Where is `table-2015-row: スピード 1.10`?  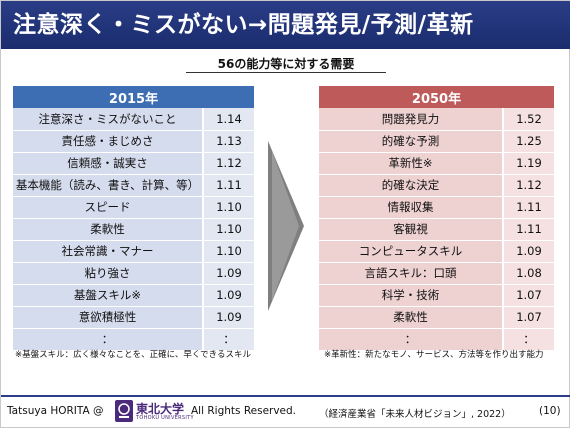 table-2015-row: スピード 1.10 is located at coordinates (133, 207).